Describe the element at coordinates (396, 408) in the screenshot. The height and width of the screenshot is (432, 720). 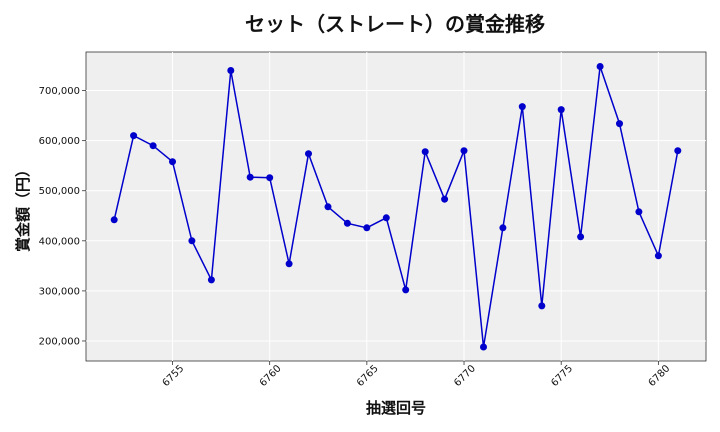
I see `x-axis-title: 抽選回号` at that location.